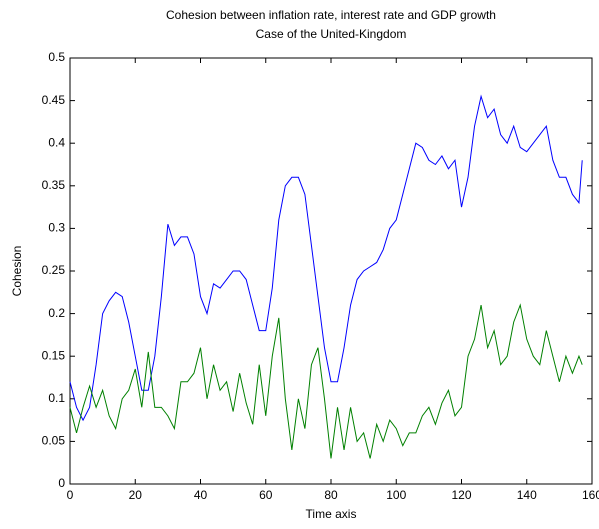  Describe the element at coordinates (54, 441) in the screenshot. I see `y-tick-label: 0.05` at that location.